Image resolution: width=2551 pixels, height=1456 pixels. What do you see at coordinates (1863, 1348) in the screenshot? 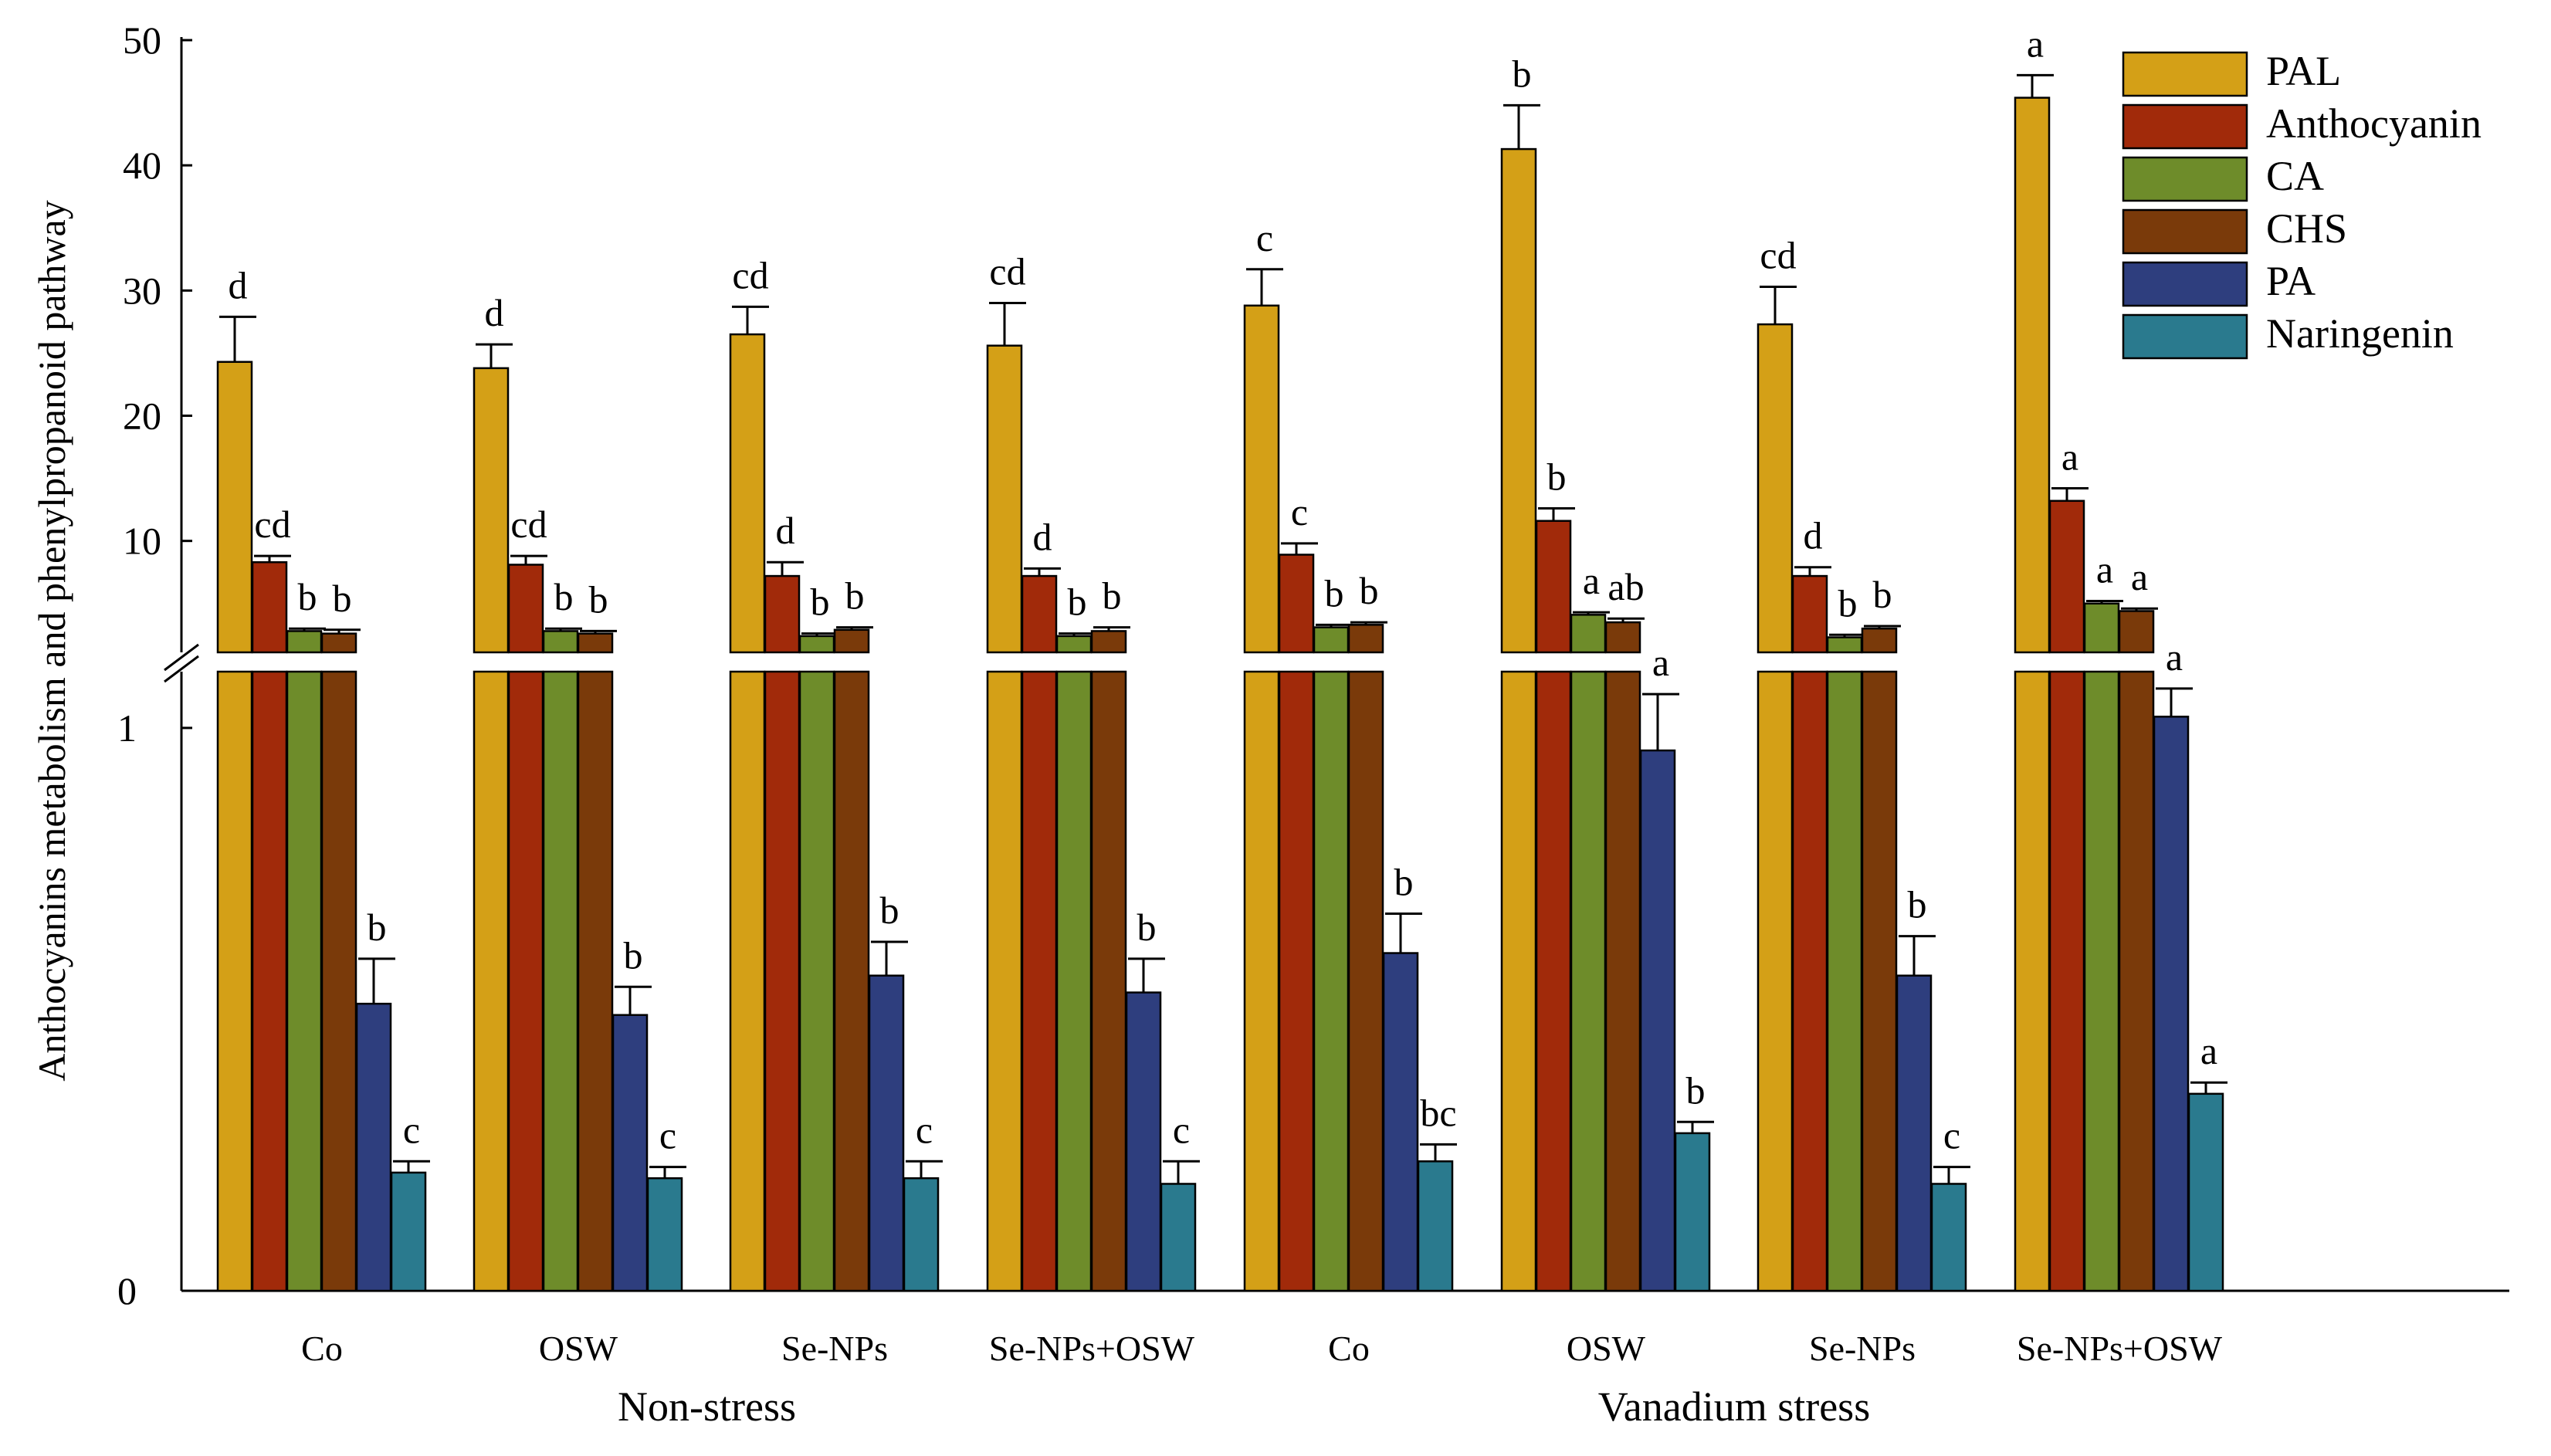
I see `x-tick-label: Se-NPs` at bounding box center [1863, 1348].